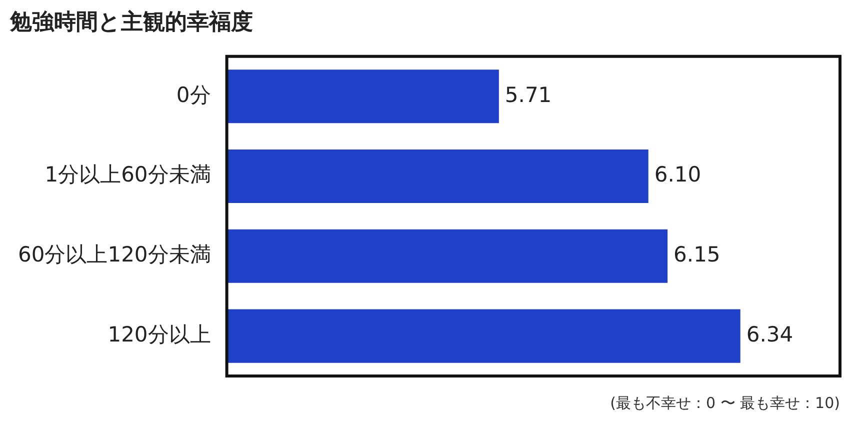 Image resolution: width=860 pixels, height=424 pixels. Describe the element at coordinates (114, 254) in the screenshot. I see `y-tick-label: 60分以上120分未満` at that location.